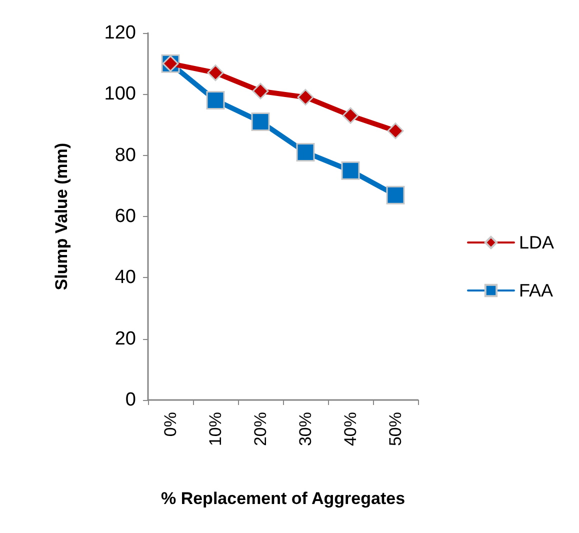 Image resolution: width=579 pixels, height=533 pixels. Describe the element at coordinates (125, 277) in the screenshot. I see `y-tick-label: 40` at that location.